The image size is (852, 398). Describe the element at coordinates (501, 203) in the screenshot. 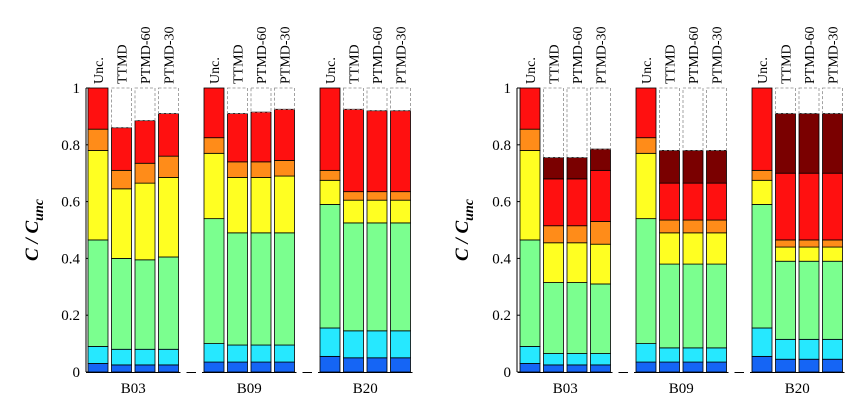

I see `y-tick-label: 0.6` at that location.